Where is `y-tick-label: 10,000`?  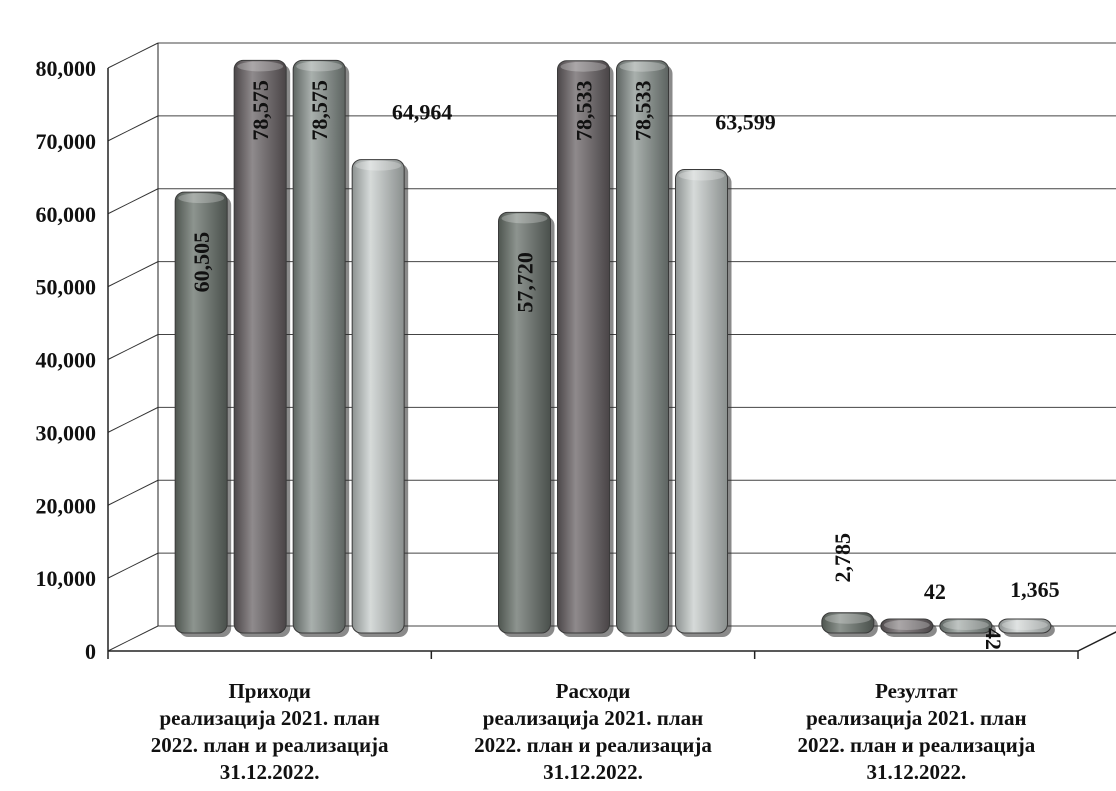
y-tick-label: 10,000 is located at coordinates (66, 578).